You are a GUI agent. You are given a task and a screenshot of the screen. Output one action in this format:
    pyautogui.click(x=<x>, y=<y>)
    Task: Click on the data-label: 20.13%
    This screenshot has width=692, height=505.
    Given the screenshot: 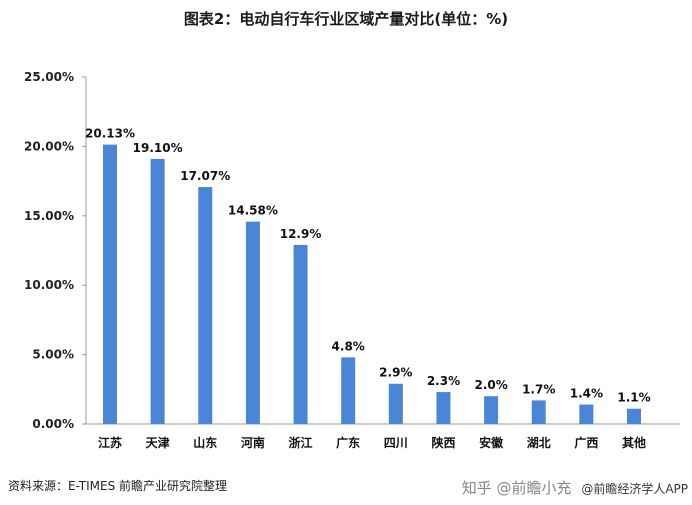 What is the action you would take?
    pyautogui.click(x=110, y=134)
    